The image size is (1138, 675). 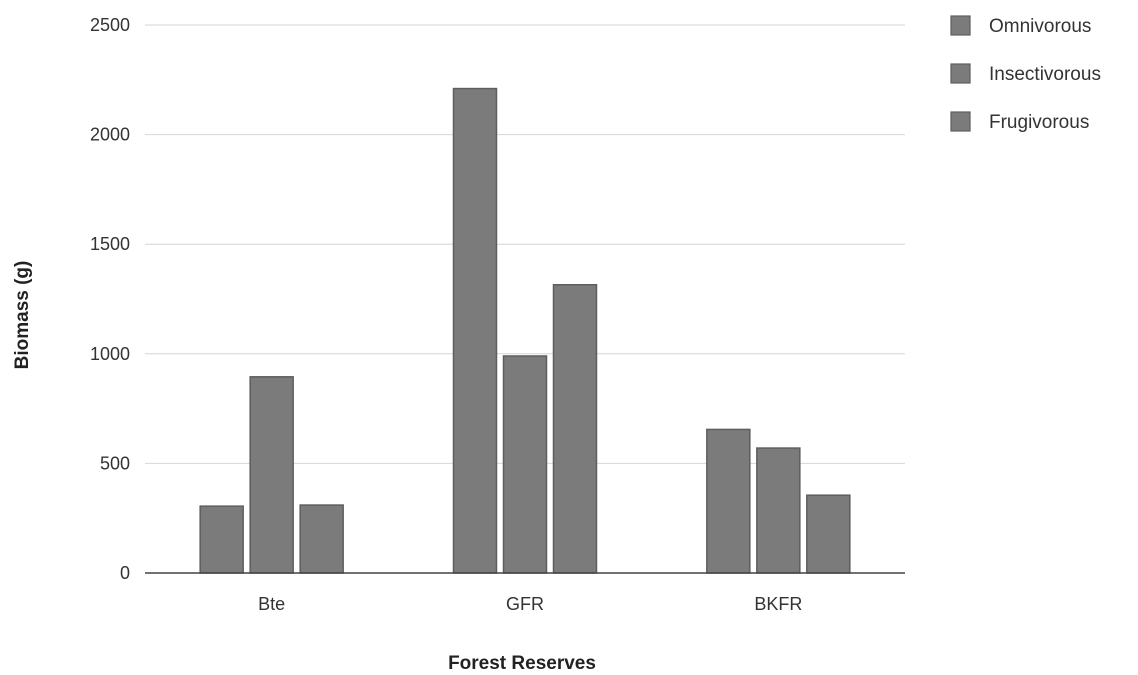 I want to click on y-tick-label: 2000, so click(x=110, y=135).